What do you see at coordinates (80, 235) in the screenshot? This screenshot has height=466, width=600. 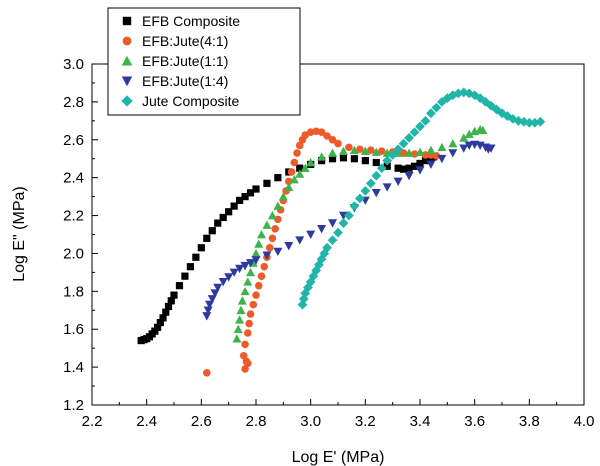 I see `y-axis: 1.2 1.4 1.6 1.8 2.0 2.2 2.4 2.6 2.8 3.0` at bounding box center [80, 235].